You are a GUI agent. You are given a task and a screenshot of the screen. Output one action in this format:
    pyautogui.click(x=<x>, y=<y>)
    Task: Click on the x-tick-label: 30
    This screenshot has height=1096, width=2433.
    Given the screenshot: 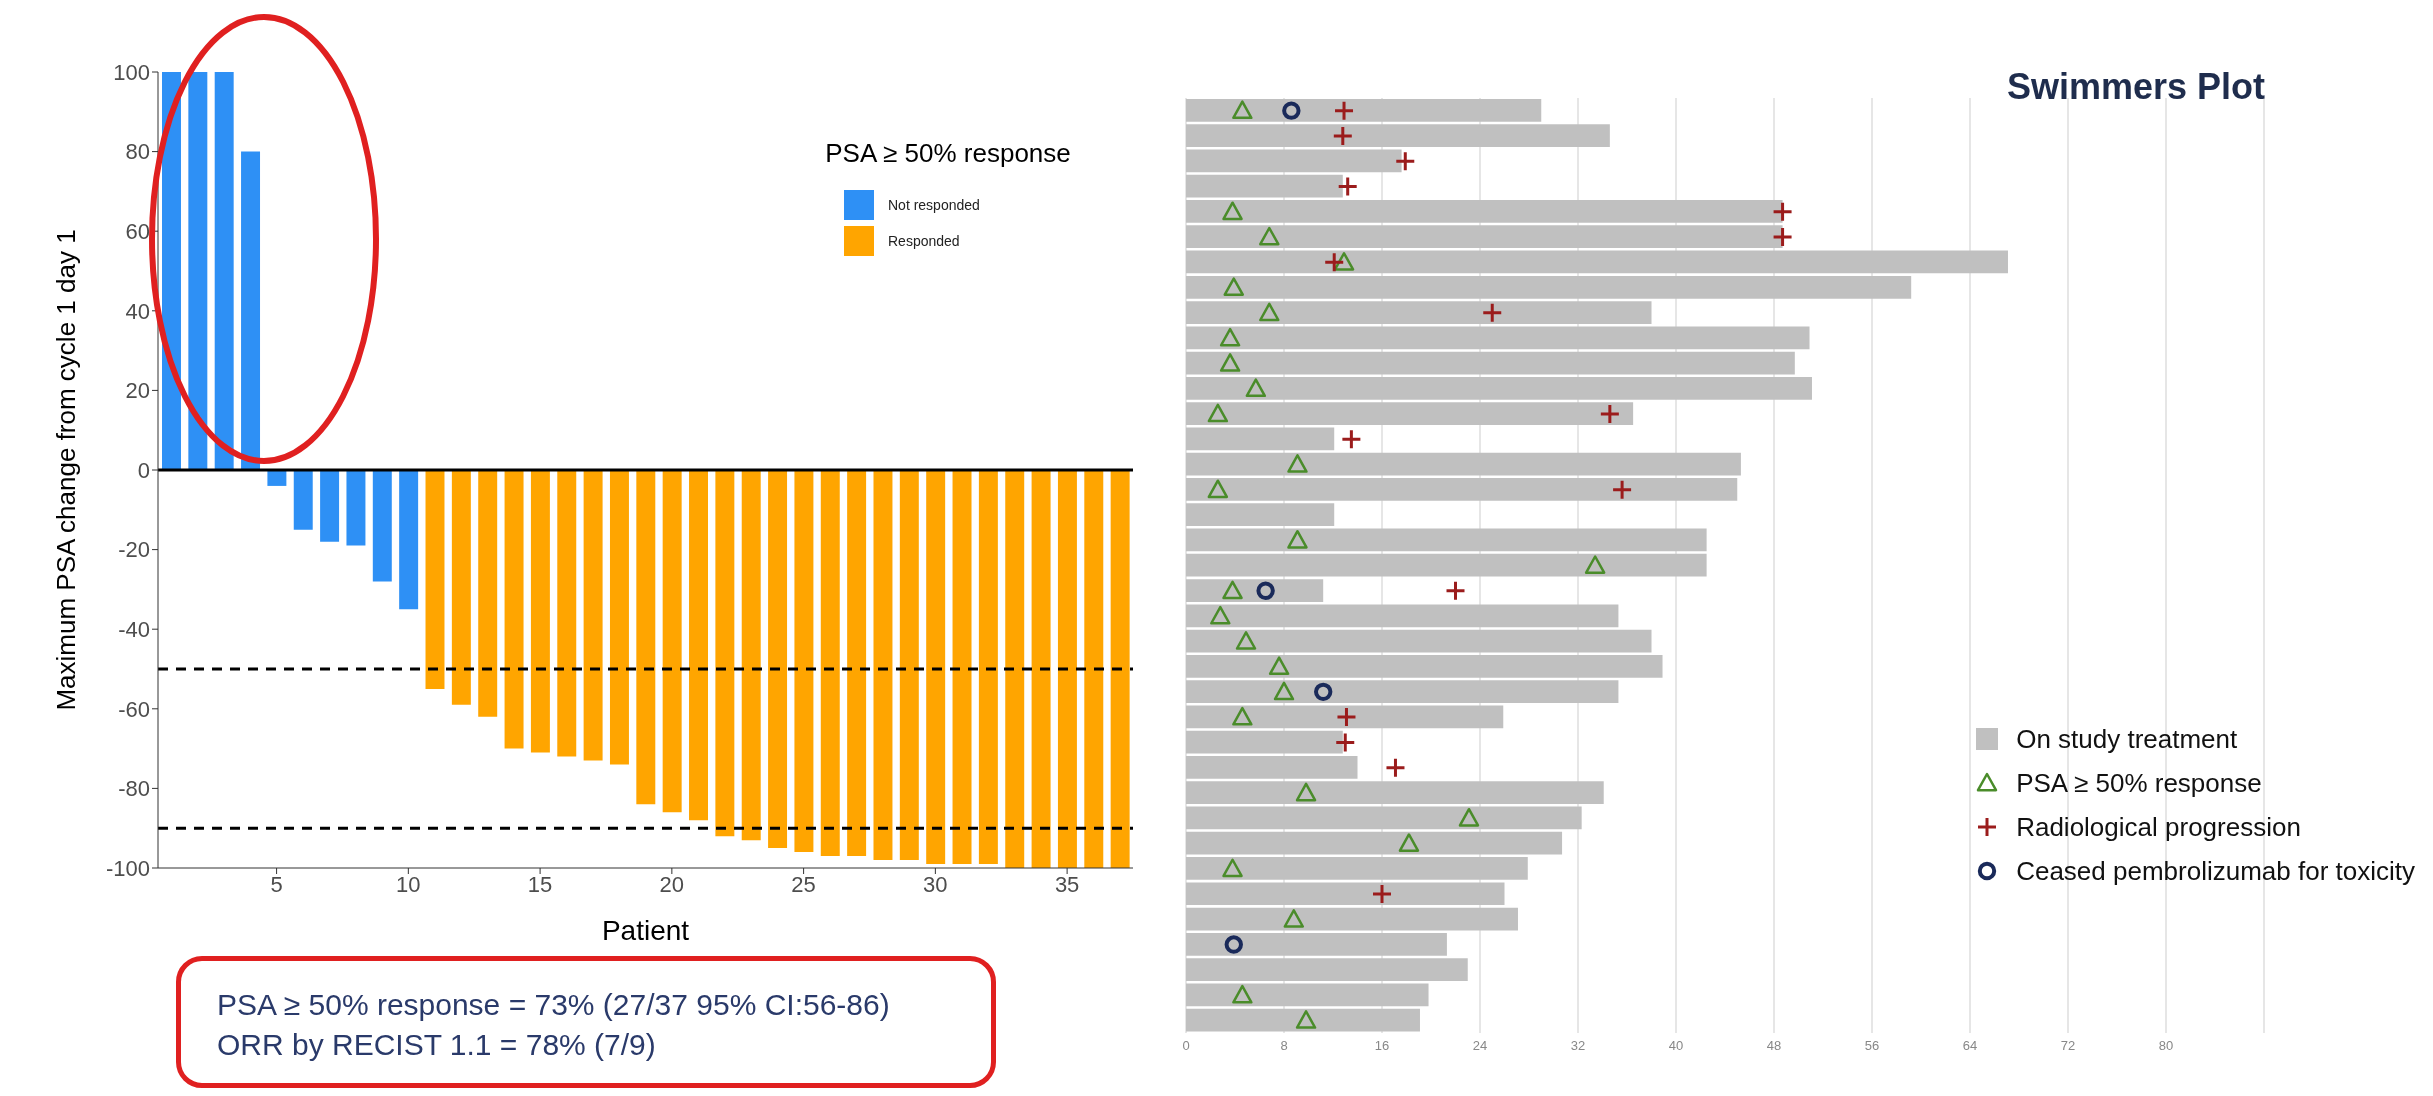 What is the action you would take?
    pyautogui.click(x=935, y=884)
    